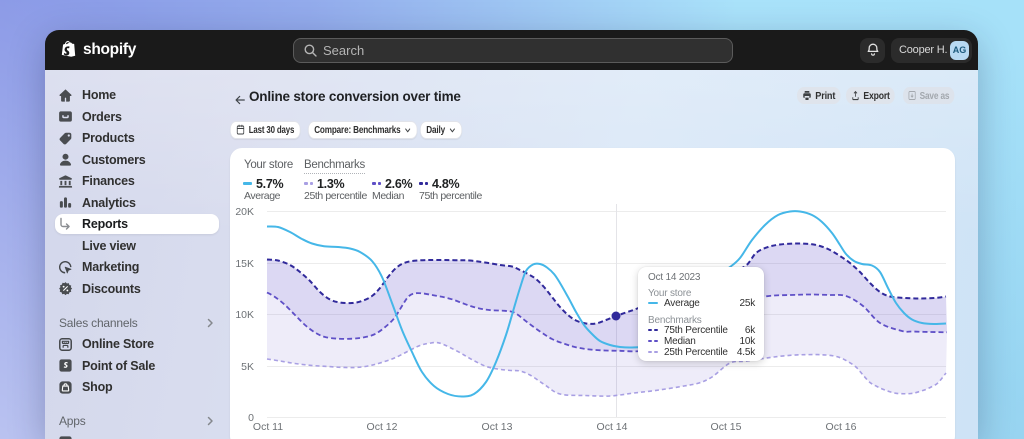 Image resolution: width=1024 pixels, height=439 pixels. I want to click on svg-text: 0, so click(251, 418).